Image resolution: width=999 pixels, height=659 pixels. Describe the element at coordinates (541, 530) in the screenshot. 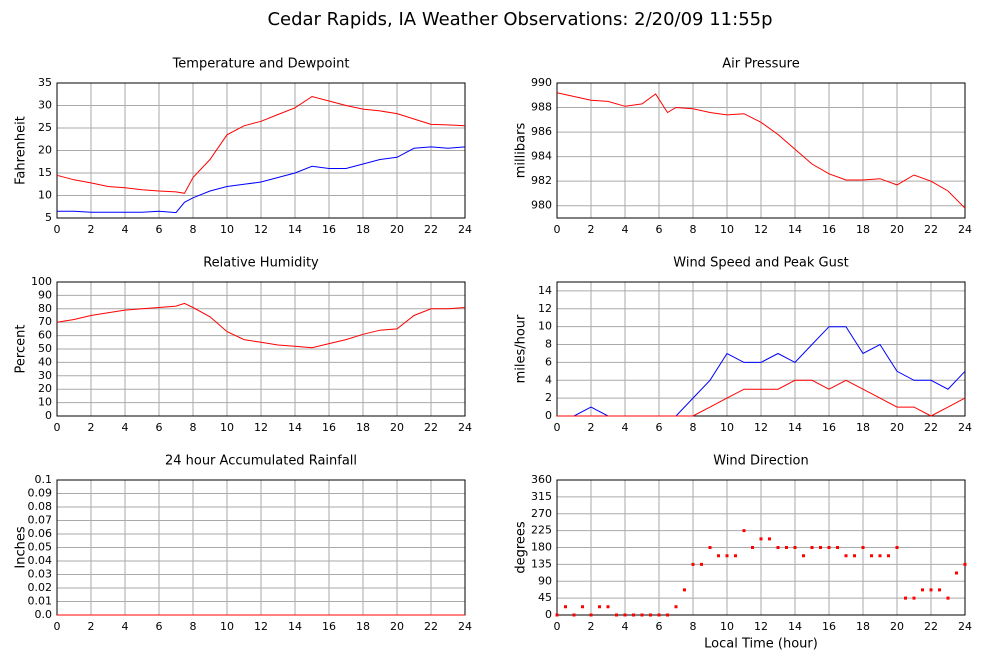

I see `y-tick-label: 225` at that location.